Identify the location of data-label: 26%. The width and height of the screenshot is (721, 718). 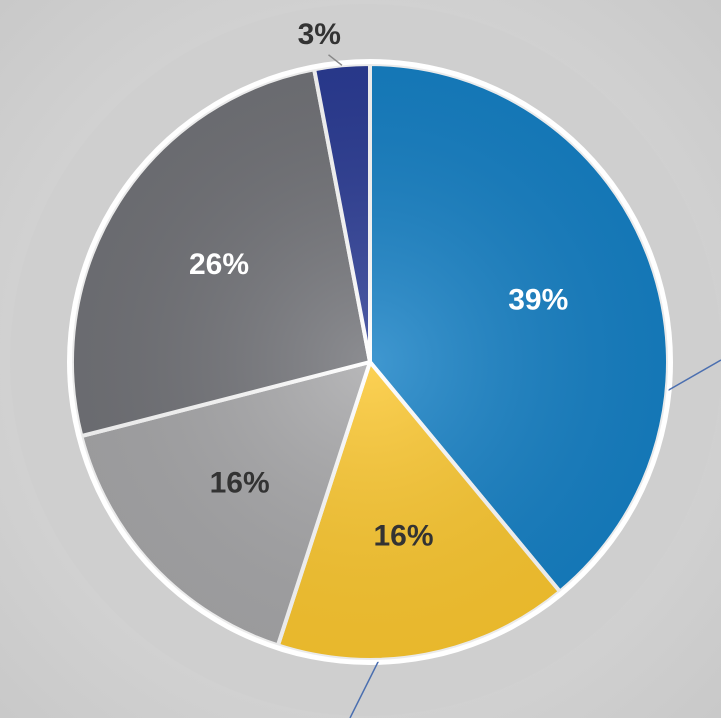
(219, 264).